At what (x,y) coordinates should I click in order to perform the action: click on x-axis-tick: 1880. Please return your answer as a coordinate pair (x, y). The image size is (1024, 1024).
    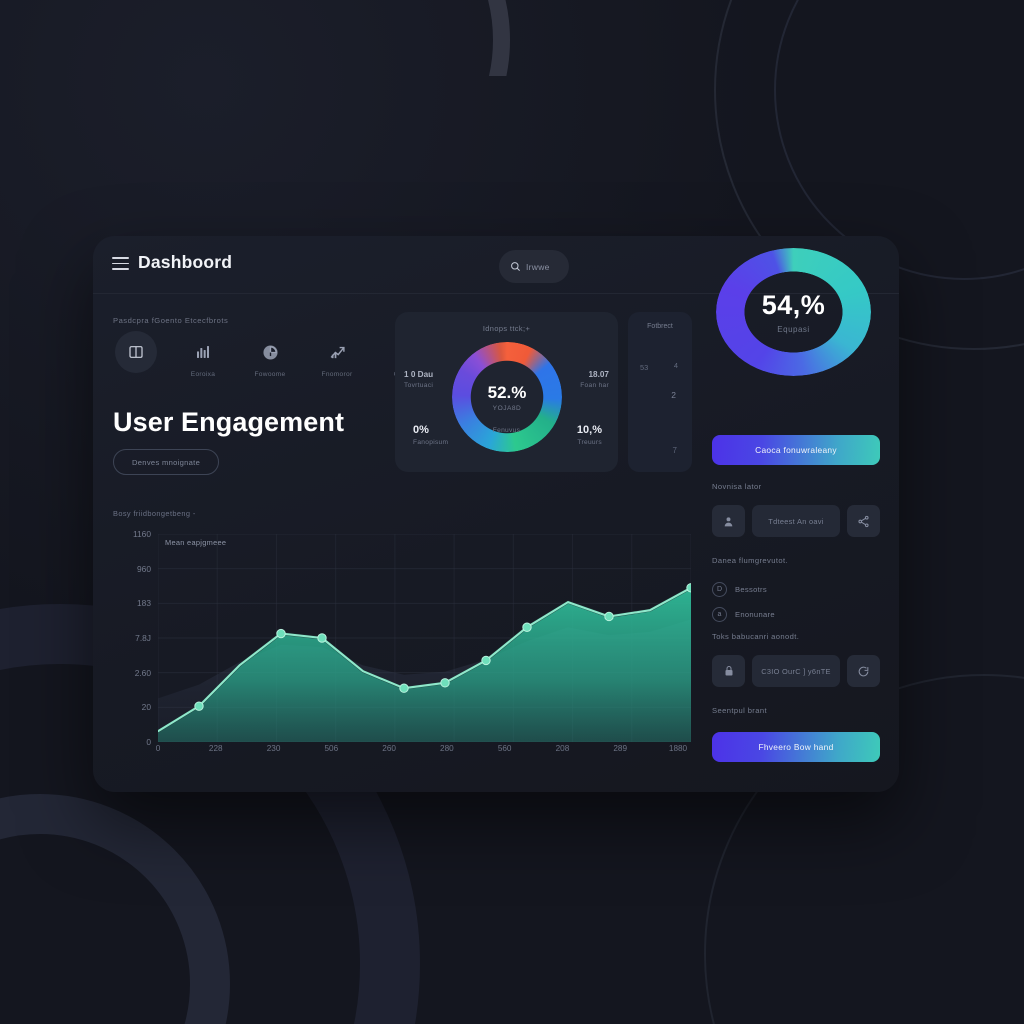
    Looking at the image, I should click on (678, 748).